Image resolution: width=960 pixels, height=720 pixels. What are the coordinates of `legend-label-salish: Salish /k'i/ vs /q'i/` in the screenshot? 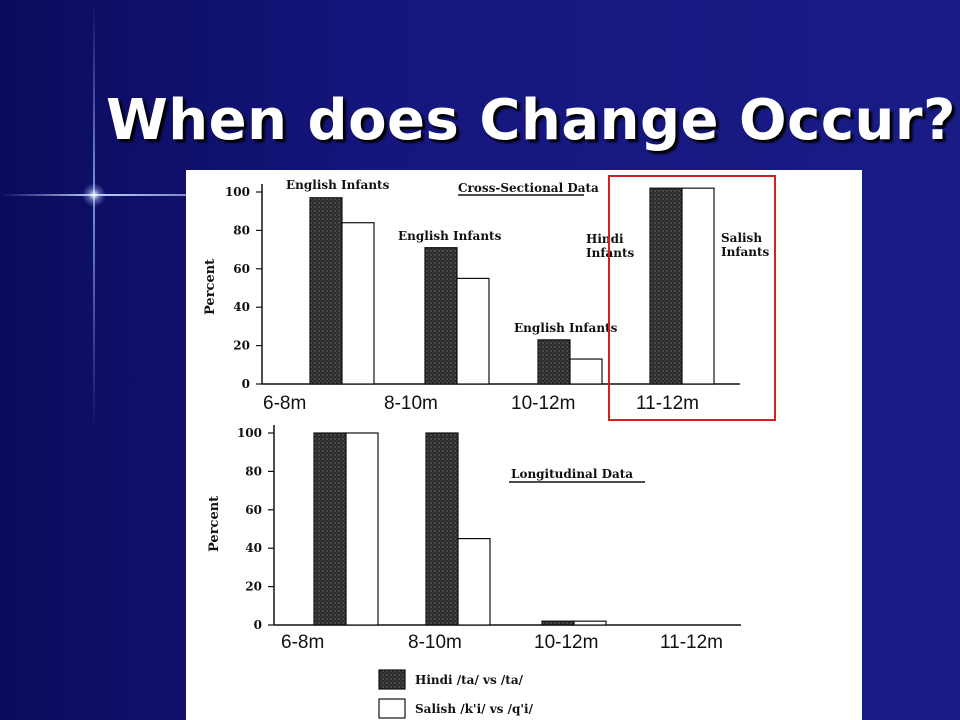 It's located at (474, 709).